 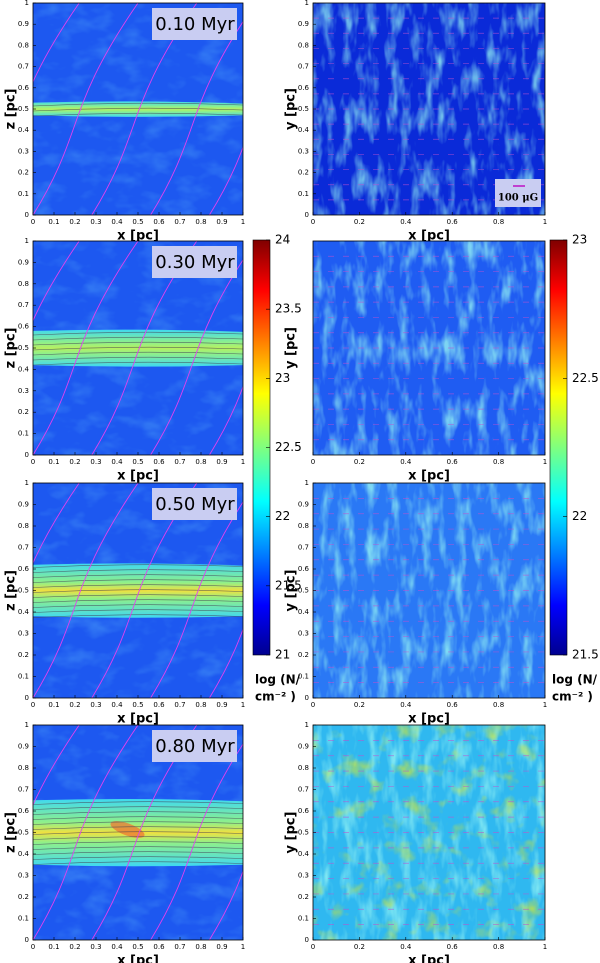 What do you see at coordinates (53, 222) in the screenshot?
I see `x-tick-label: 0.1` at bounding box center [53, 222].